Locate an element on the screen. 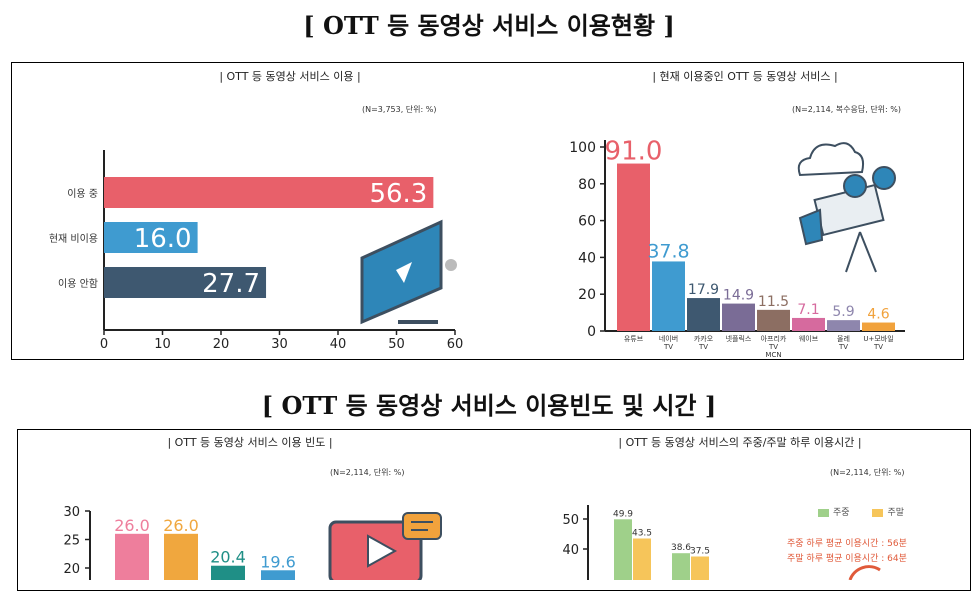 The height and width of the screenshot is (591, 978). x-tick-label: 30 is located at coordinates (279, 344).